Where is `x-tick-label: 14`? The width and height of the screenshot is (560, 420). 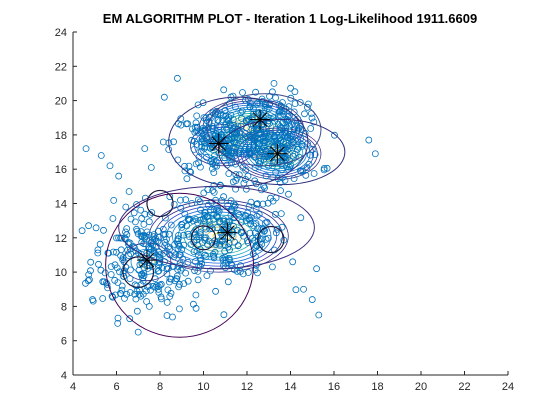 x-tick-label: 14 is located at coordinates (290, 387).